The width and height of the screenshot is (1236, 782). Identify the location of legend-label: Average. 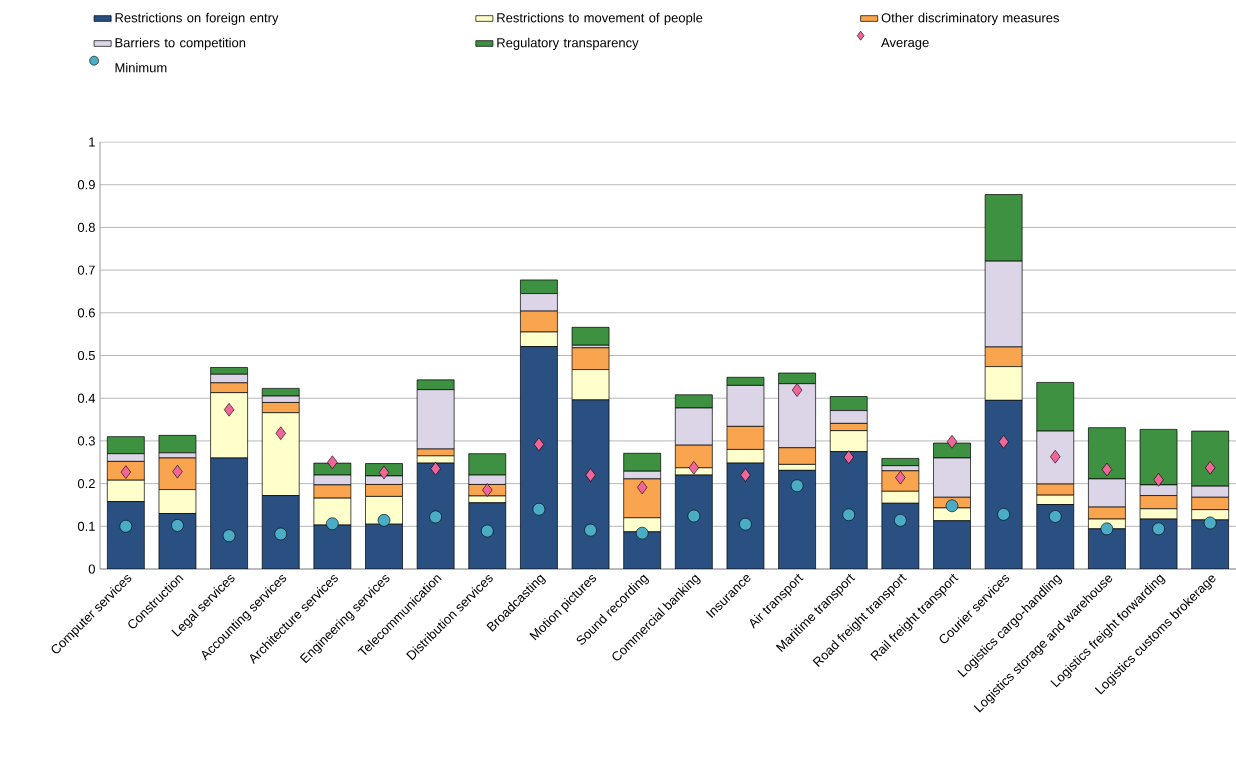
(905, 44).